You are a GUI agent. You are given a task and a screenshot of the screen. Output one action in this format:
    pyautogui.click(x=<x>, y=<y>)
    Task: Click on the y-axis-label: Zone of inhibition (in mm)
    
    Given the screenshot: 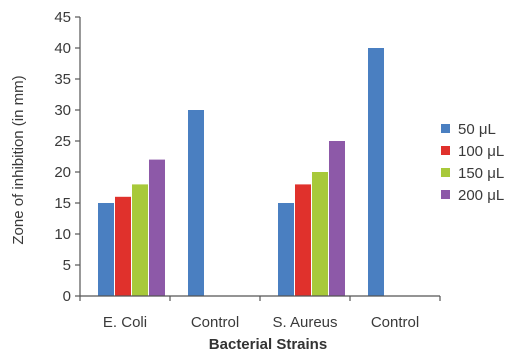 What is the action you would take?
    pyautogui.click(x=18, y=159)
    